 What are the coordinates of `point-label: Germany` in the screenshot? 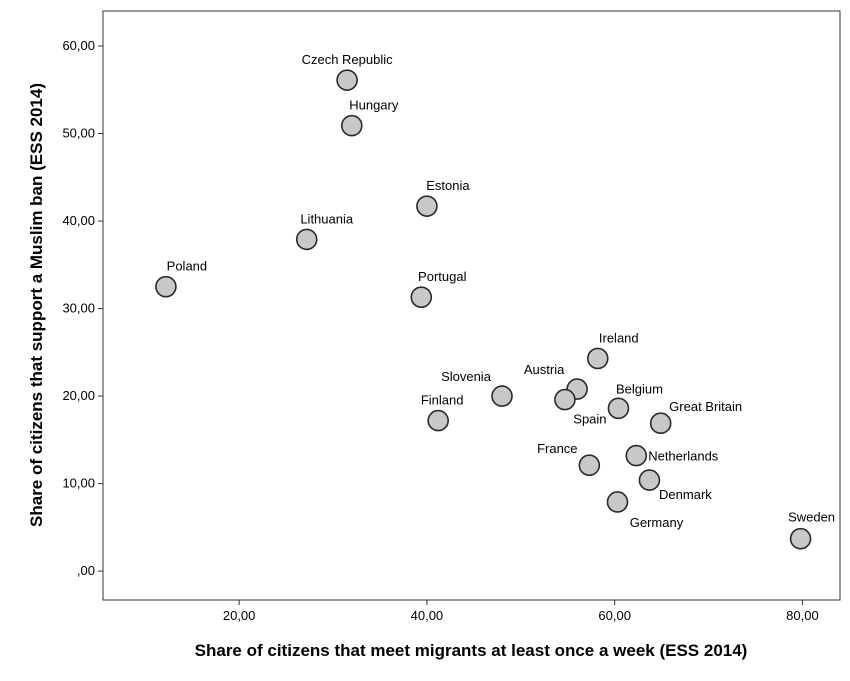 It's located at (657, 522).